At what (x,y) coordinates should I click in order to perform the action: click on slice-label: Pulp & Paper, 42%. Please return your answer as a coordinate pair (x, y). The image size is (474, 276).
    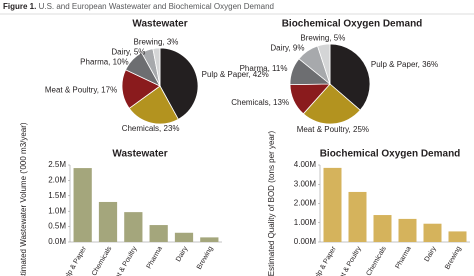
    Looking at the image, I should click on (235, 74).